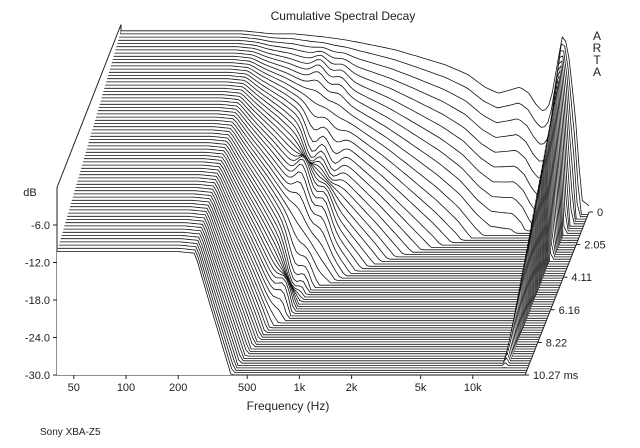  What do you see at coordinates (74, 388) in the screenshot?
I see `x-tick-label: 50` at bounding box center [74, 388].